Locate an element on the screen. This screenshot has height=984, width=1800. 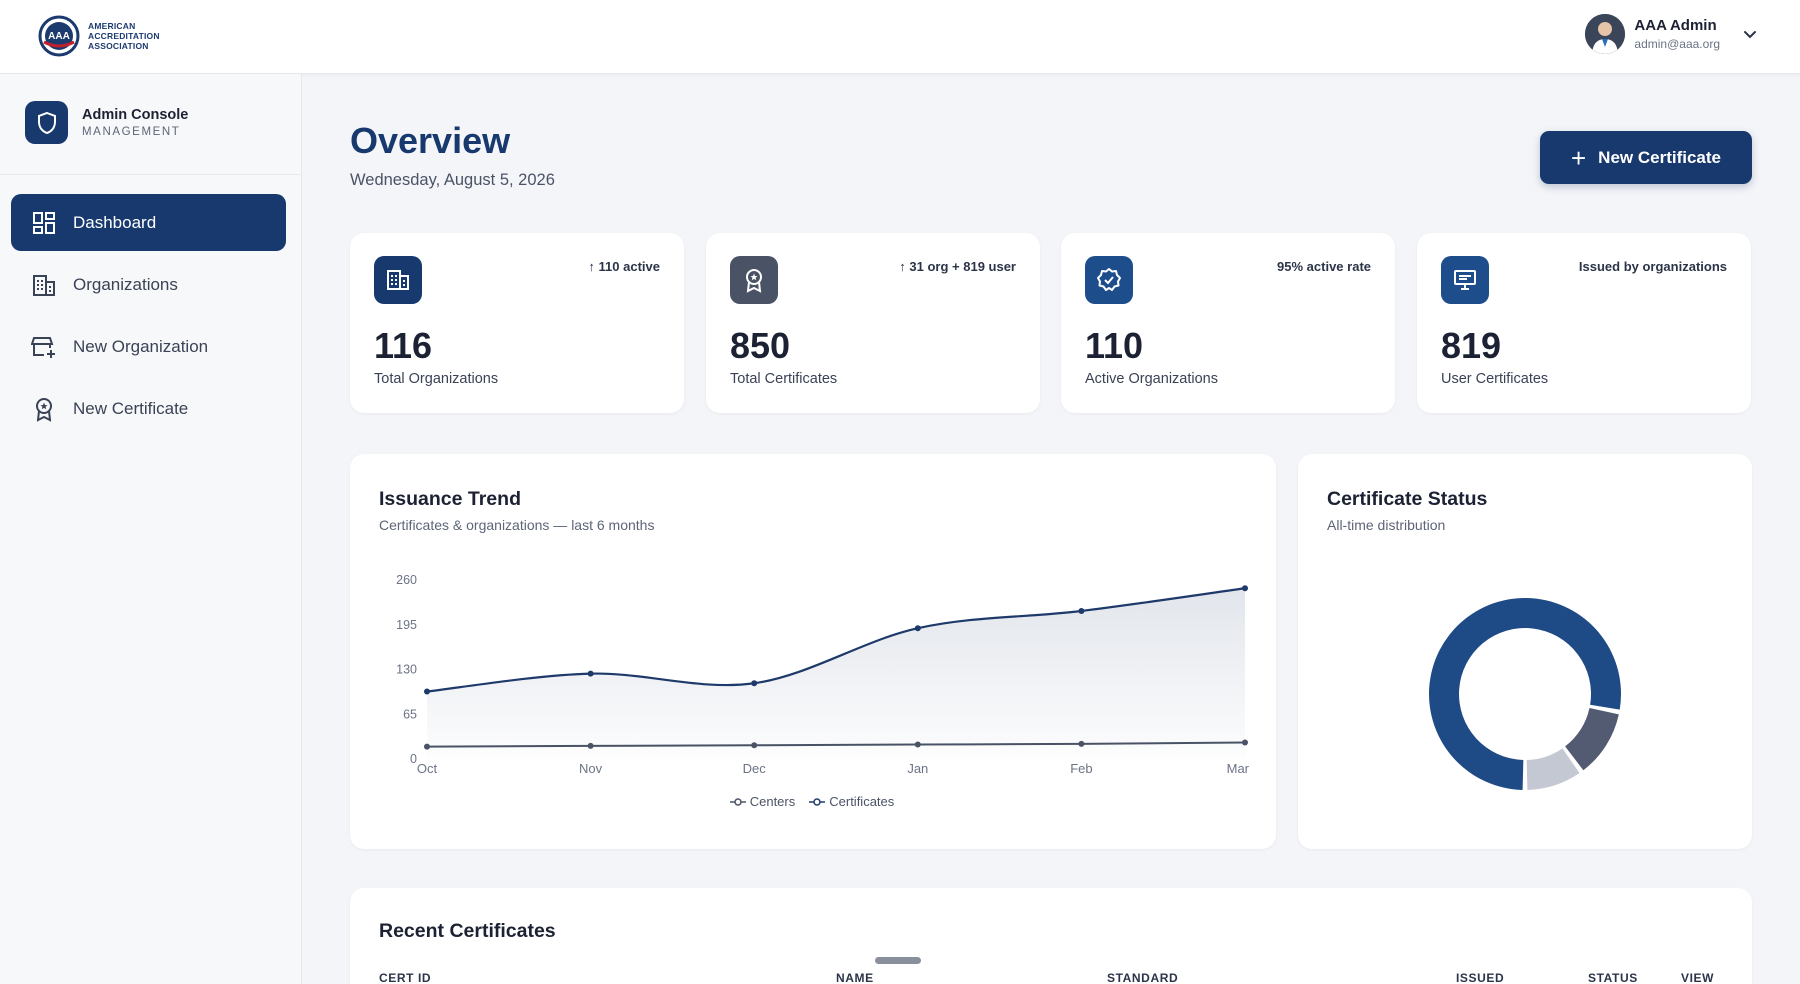
avatar is located at coordinates (1605, 34).